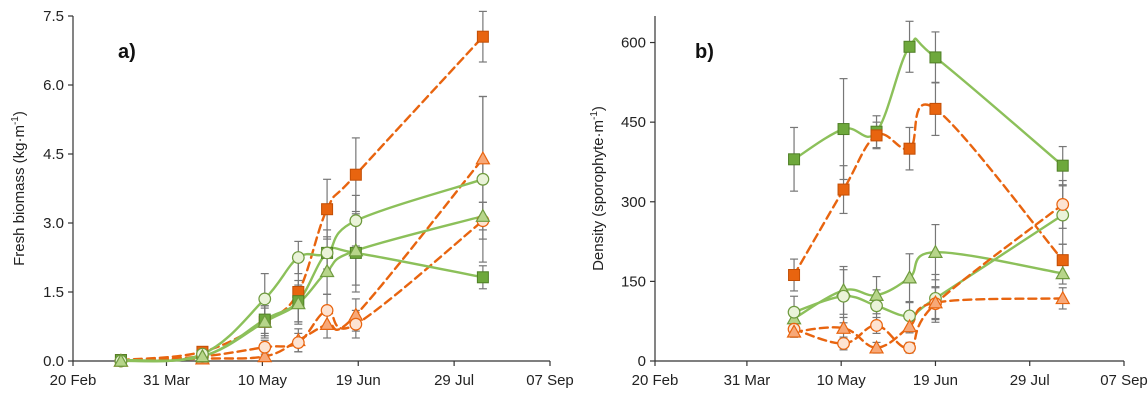  I want to click on y-tick-label: 0, so click(642, 361).